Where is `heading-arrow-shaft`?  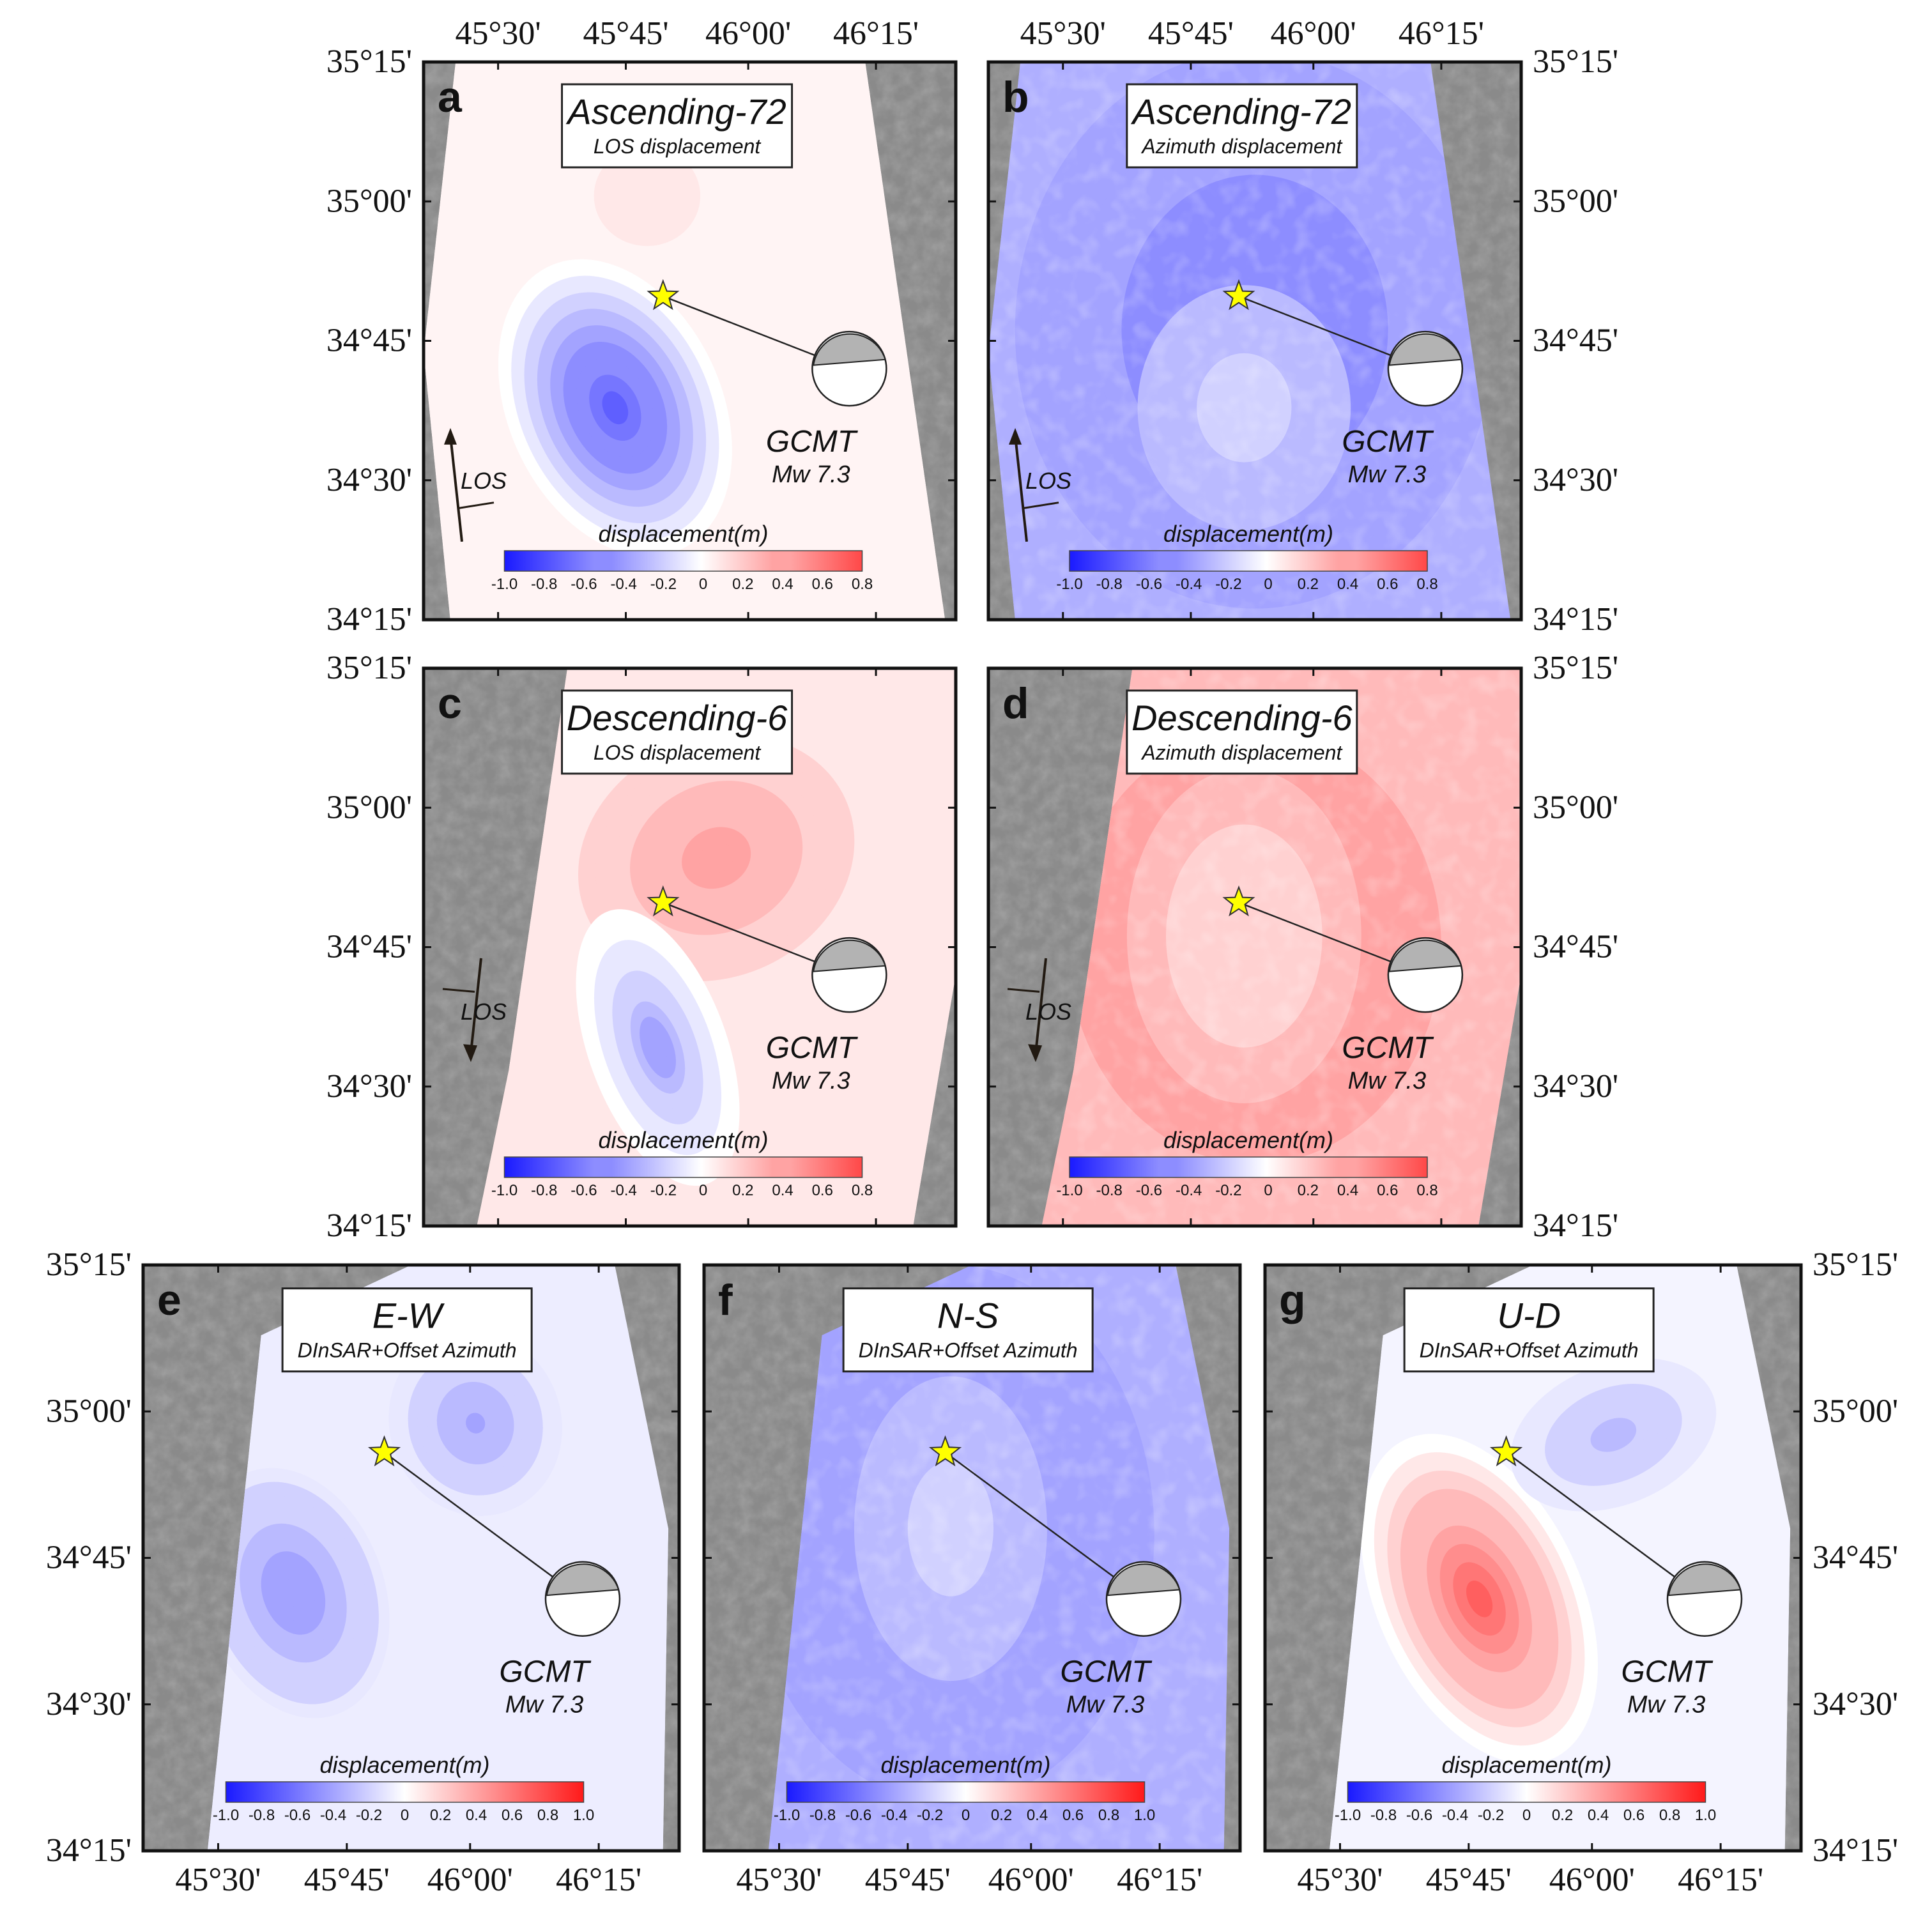 heading-arrow-shaft is located at coordinates (1021, 489).